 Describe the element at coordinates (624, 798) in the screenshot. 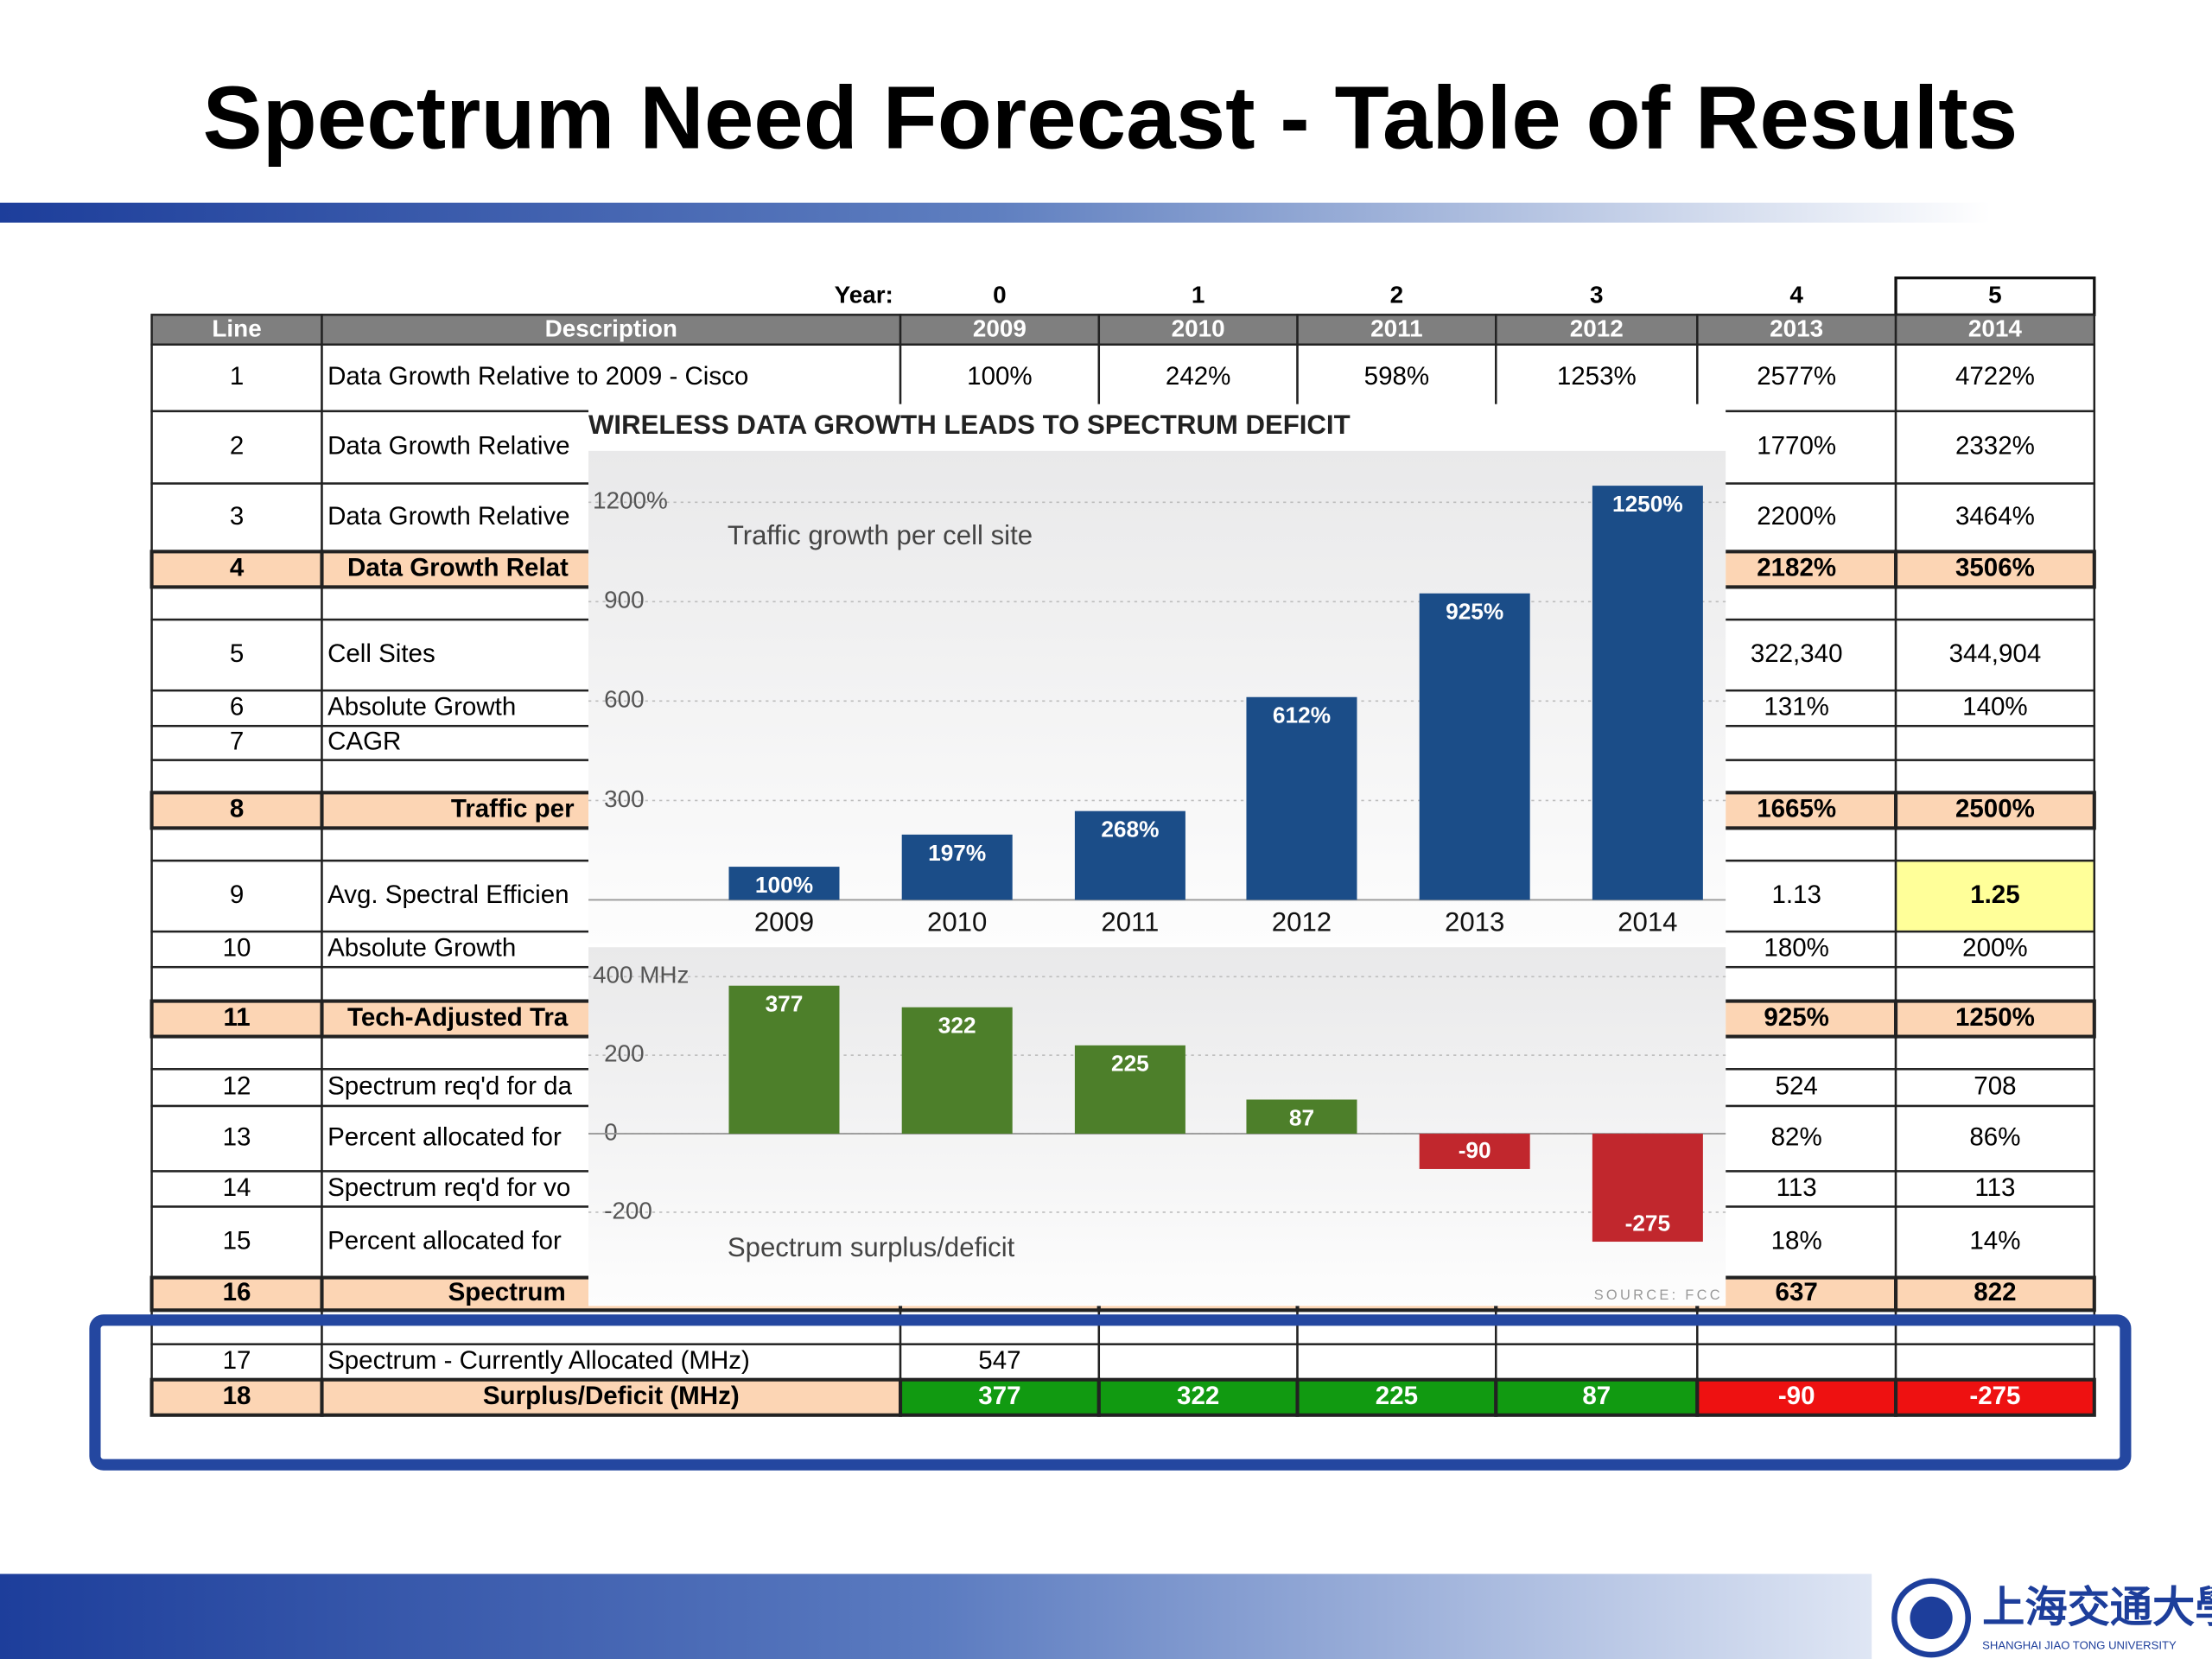

I see `y-tick-label: 300` at that location.